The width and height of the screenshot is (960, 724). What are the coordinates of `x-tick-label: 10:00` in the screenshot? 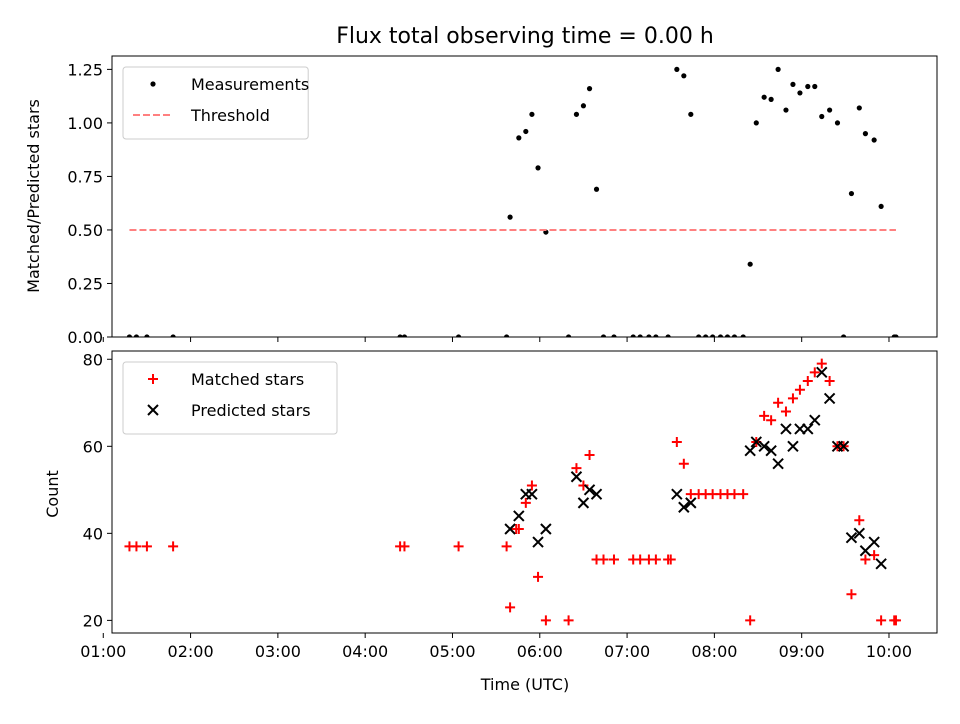 It's located at (889, 651).